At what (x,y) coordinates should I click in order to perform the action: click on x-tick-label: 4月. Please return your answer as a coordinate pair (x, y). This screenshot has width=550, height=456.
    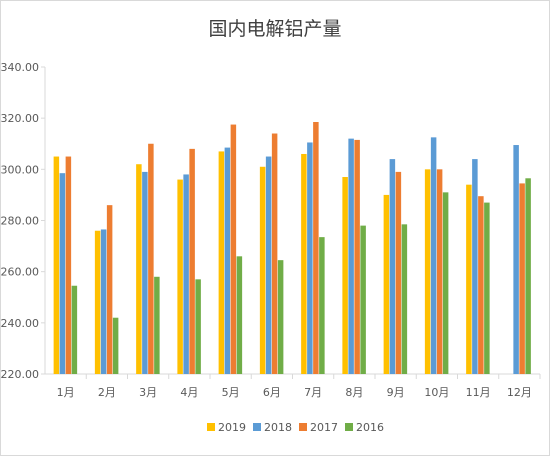
    Looking at the image, I should click on (189, 392).